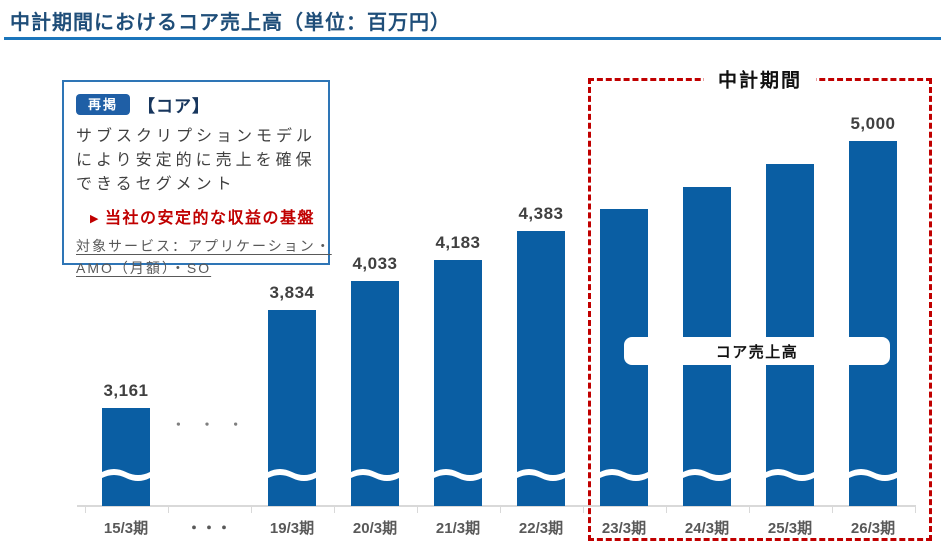 This screenshot has width=946, height=553. What do you see at coordinates (375, 528) in the screenshot?
I see `axis-label-20/3期: 20/3期` at bounding box center [375, 528].